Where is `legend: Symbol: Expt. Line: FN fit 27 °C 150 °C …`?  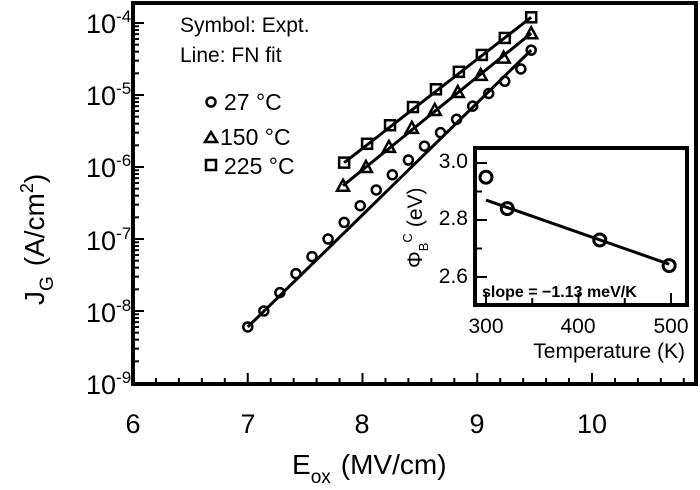
legend: Symbol: Expt. Line: FN fit 27 °C 150 °C … is located at coordinates (245, 96).